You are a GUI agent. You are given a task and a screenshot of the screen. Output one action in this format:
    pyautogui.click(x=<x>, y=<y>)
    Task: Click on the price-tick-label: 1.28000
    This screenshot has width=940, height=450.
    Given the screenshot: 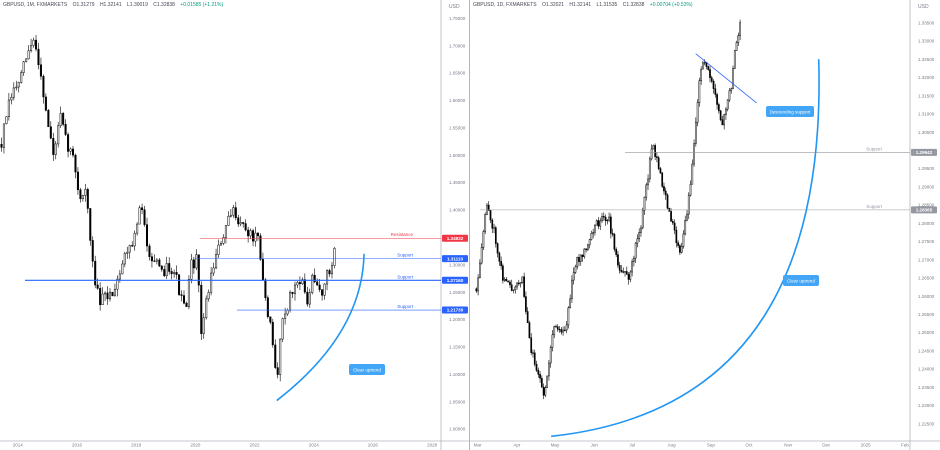 What is the action you would take?
    pyautogui.click(x=926, y=223)
    